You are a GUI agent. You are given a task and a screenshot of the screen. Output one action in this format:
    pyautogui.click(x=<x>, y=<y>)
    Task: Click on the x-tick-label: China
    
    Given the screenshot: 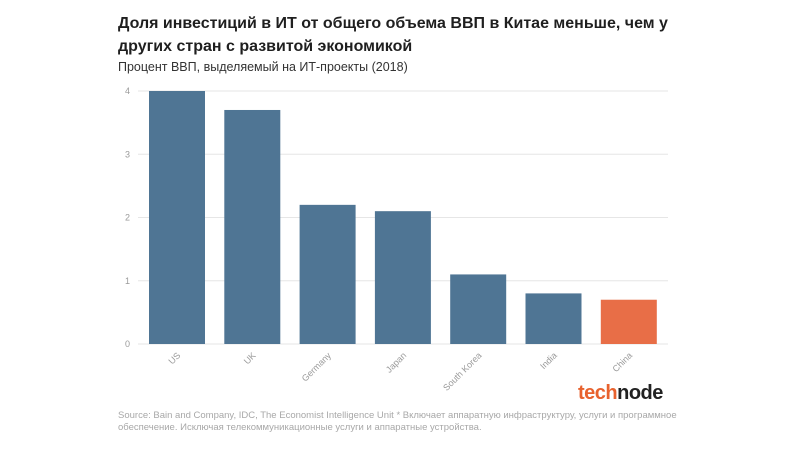 What is the action you would take?
    pyautogui.click(x=623, y=362)
    